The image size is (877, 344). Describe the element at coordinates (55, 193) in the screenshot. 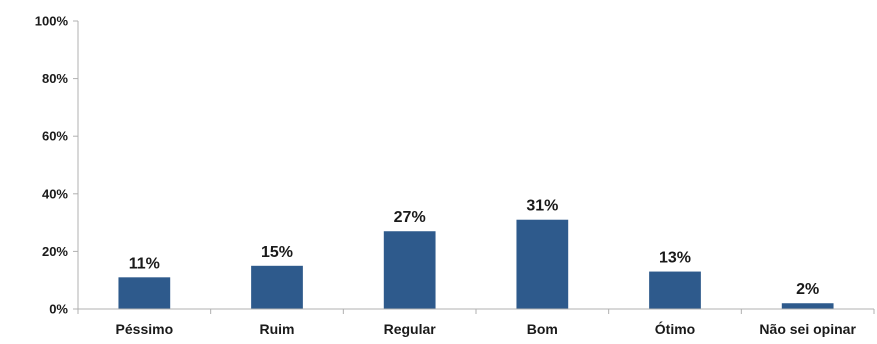

I see `y-tick-label: 40%` at that location.